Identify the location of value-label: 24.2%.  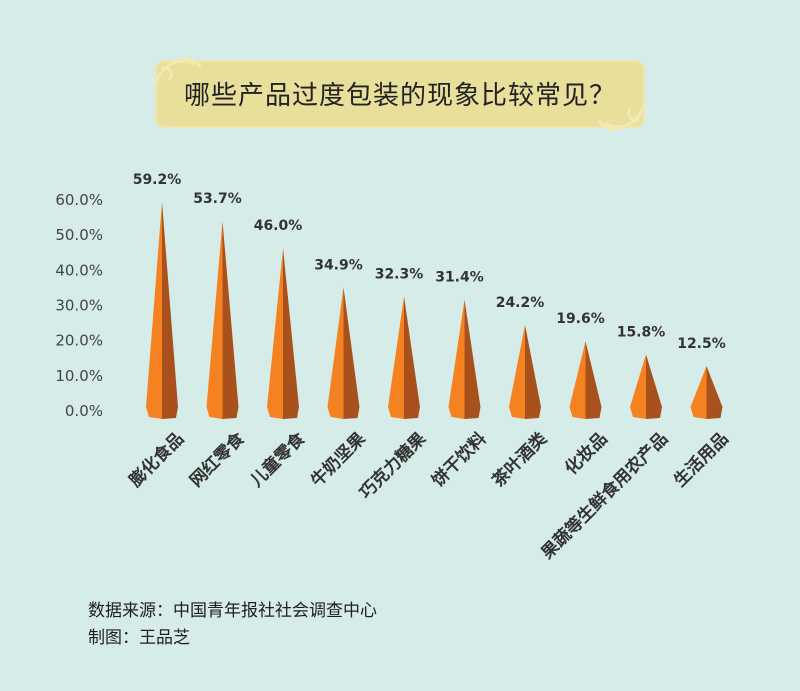
(520, 303).